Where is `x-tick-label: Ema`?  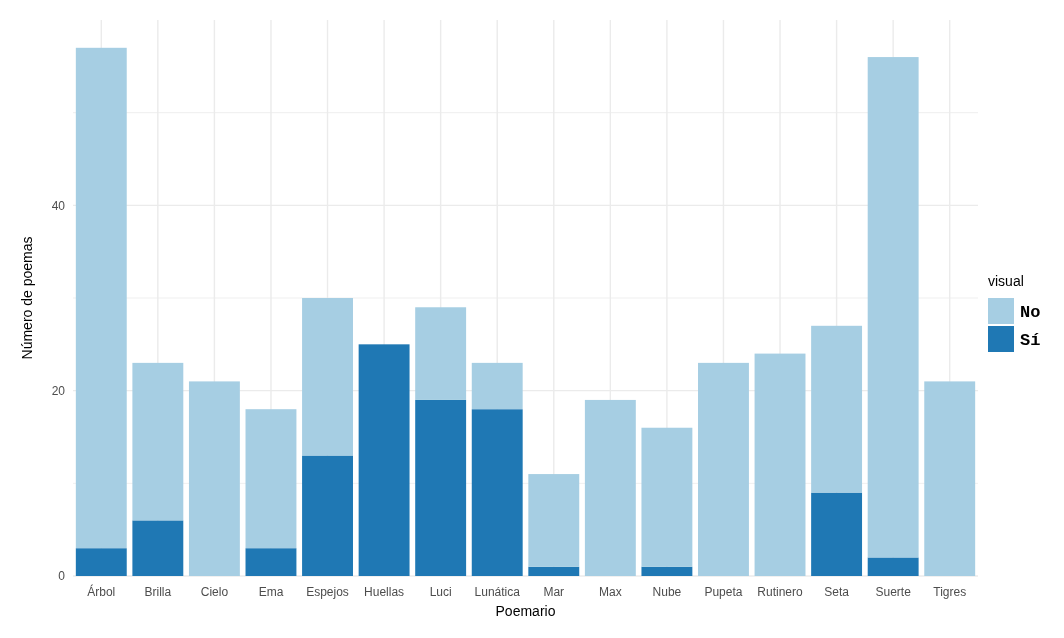
x-tick-label: Ema is located at coordinates (271, 592).